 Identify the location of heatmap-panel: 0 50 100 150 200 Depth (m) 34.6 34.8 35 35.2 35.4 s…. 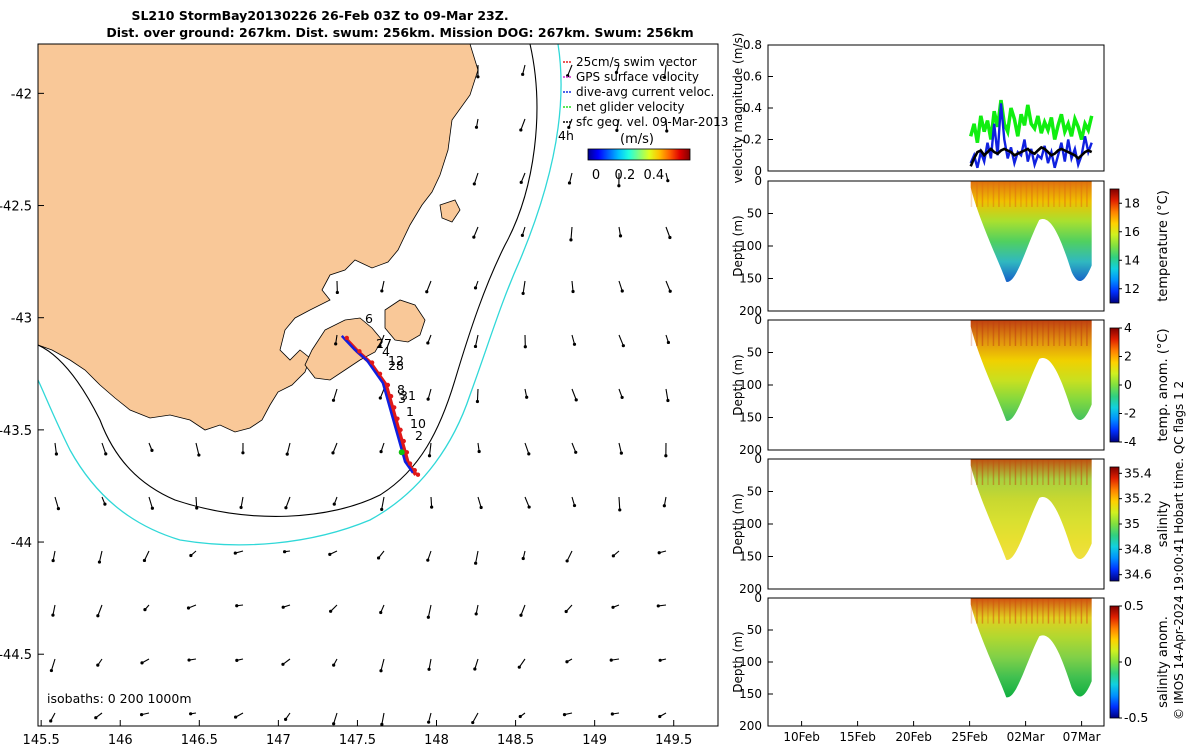
(951, 524).